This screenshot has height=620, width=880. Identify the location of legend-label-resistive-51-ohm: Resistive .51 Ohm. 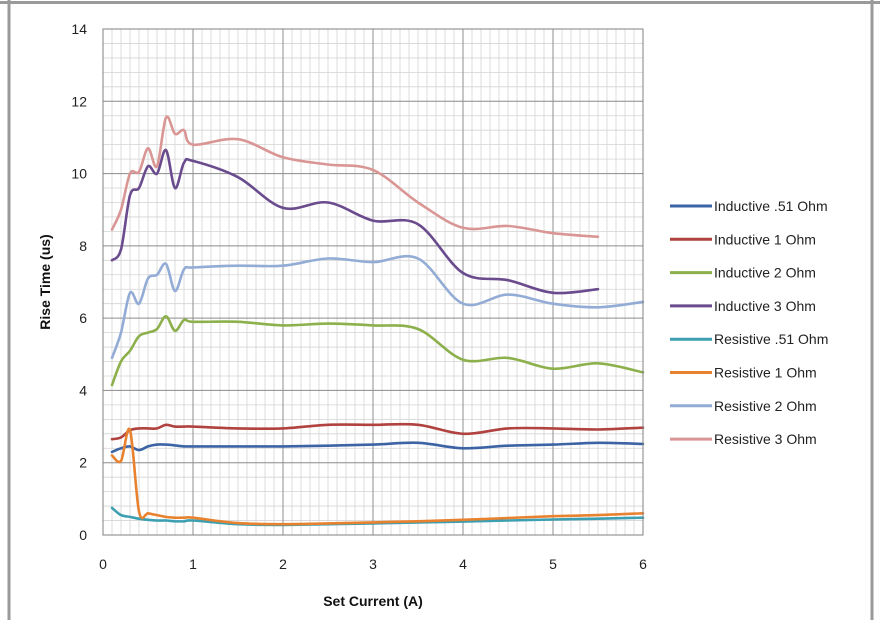
(771, 339).